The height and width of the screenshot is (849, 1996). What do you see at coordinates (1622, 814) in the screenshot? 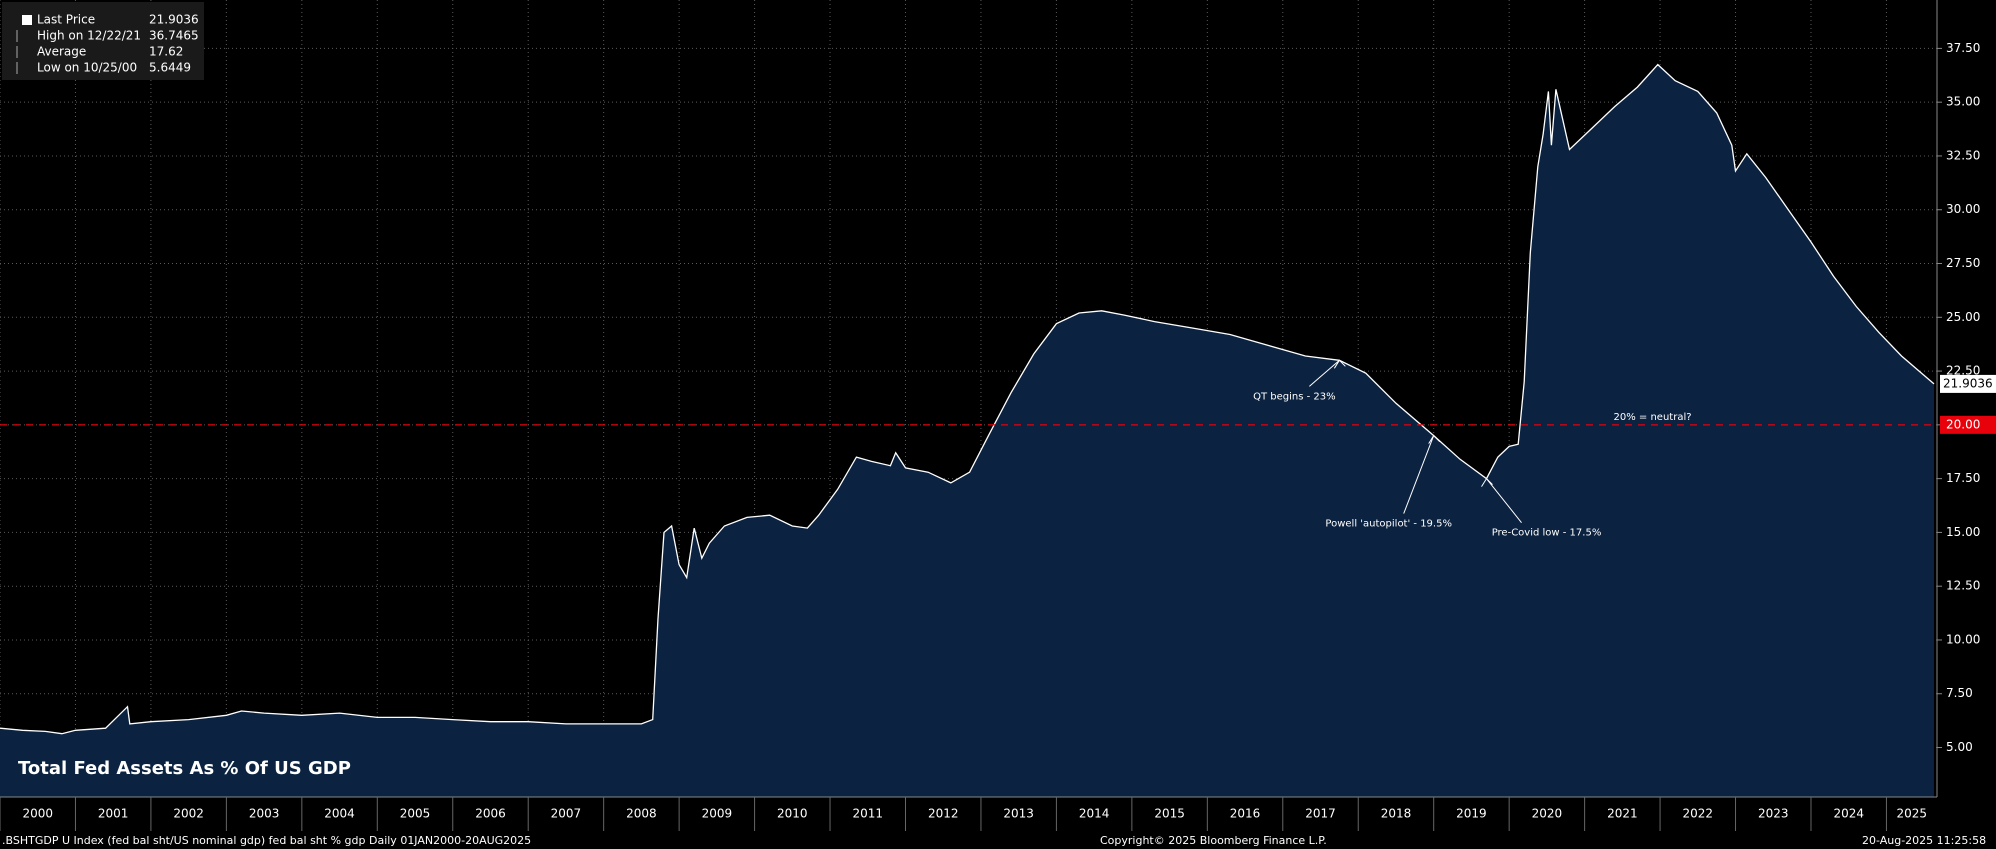
I see `x-tick-label: 2021` at bounding box center [1622, 814].